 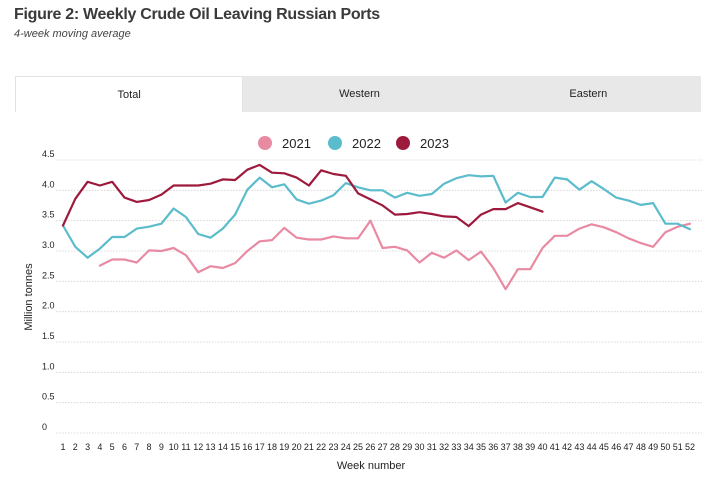 What do you see at coordinates (358, 447) in the screenshot?
I see `x-tick-label: 25` at bounding box center [358, 447].